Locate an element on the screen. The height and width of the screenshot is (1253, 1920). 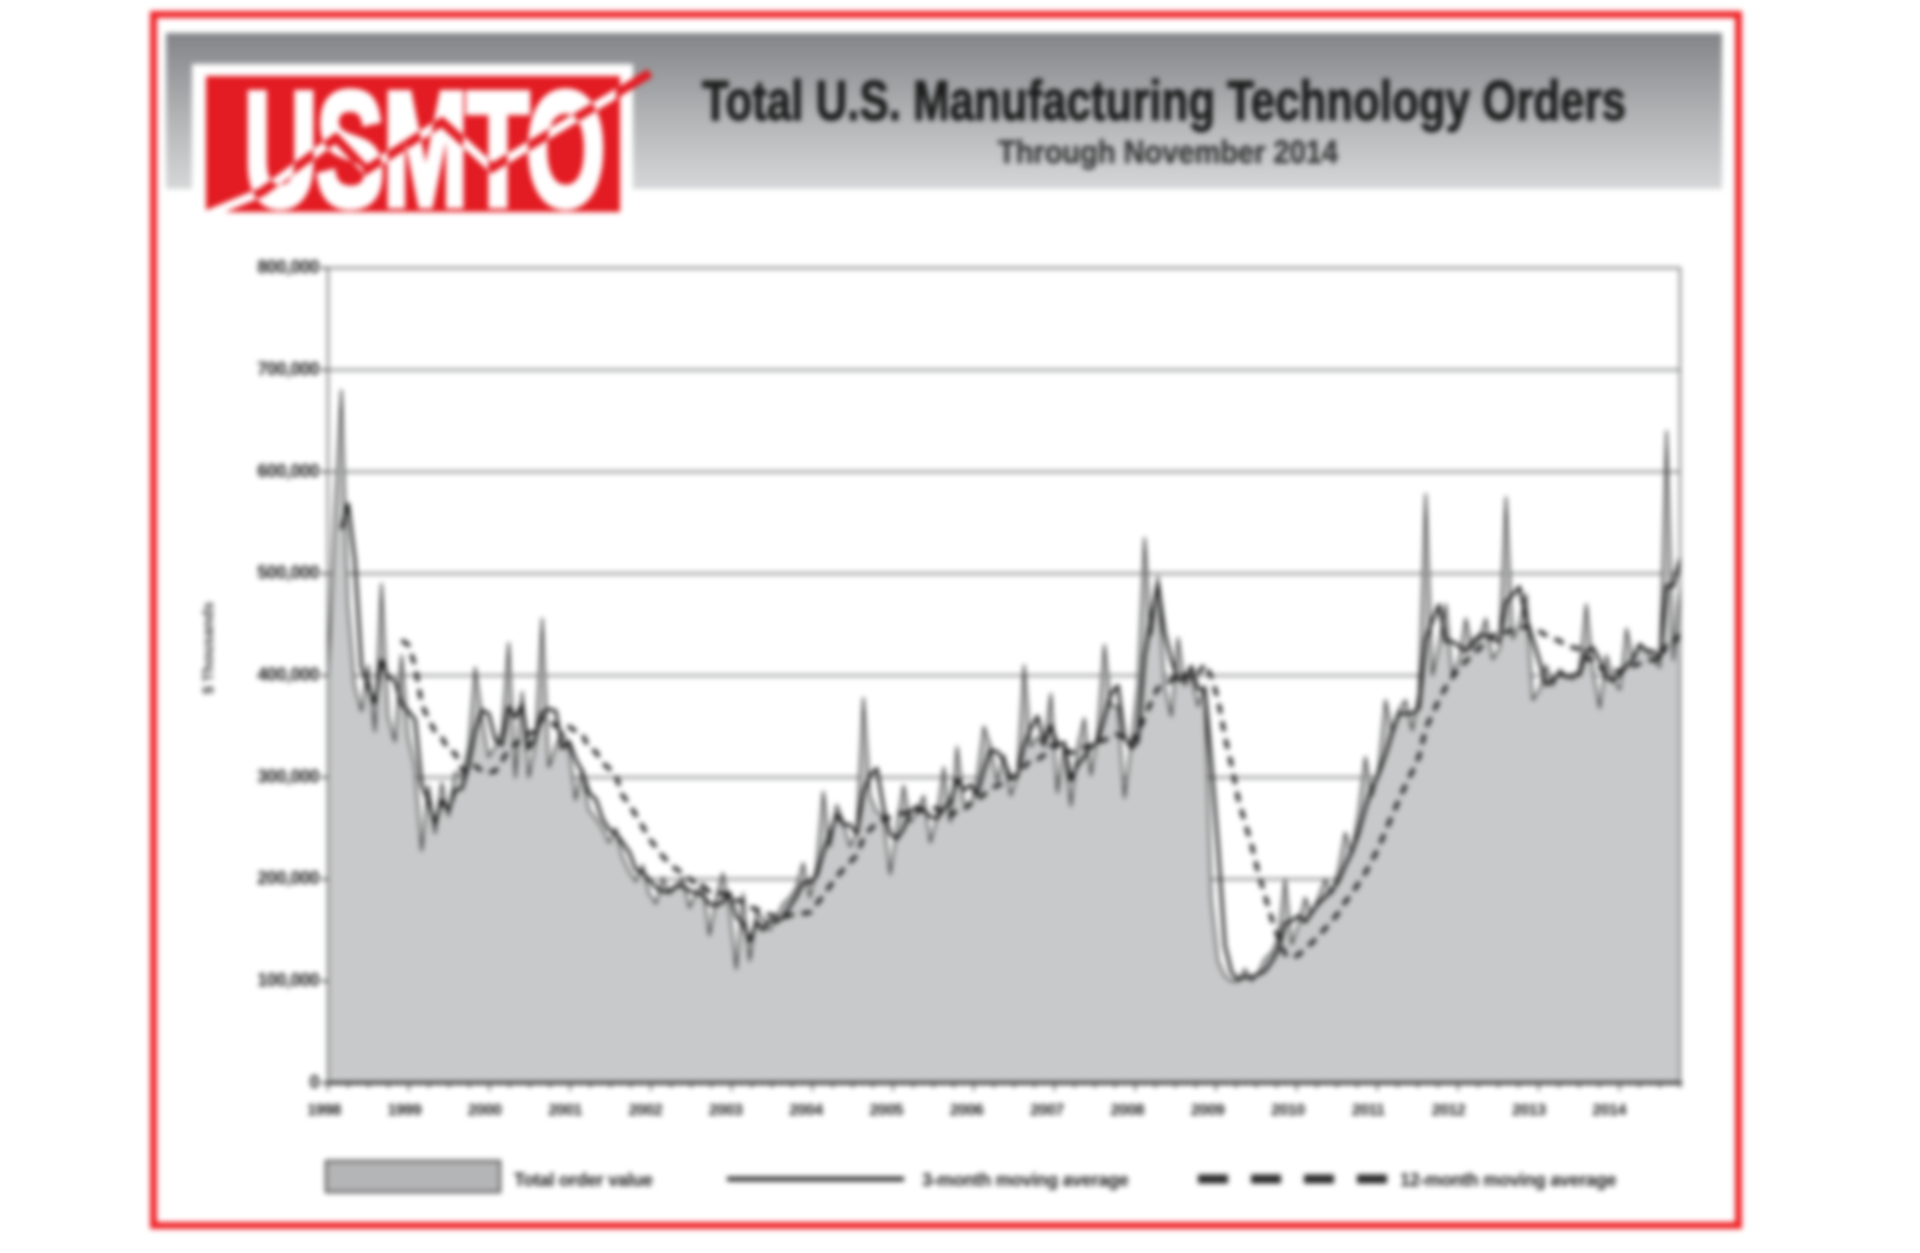
svg-text: 100,000 is located at coordinates (288, 980).